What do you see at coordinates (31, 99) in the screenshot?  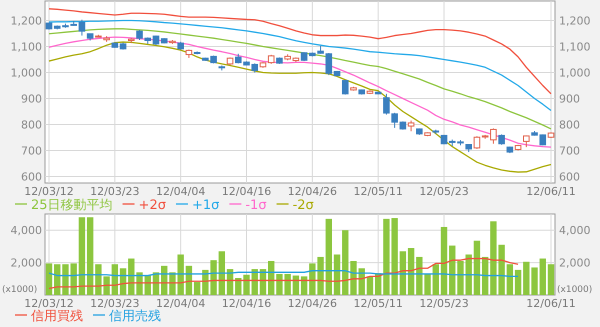 I see `y-tick-label: 900` at bounding box center [31, 99].